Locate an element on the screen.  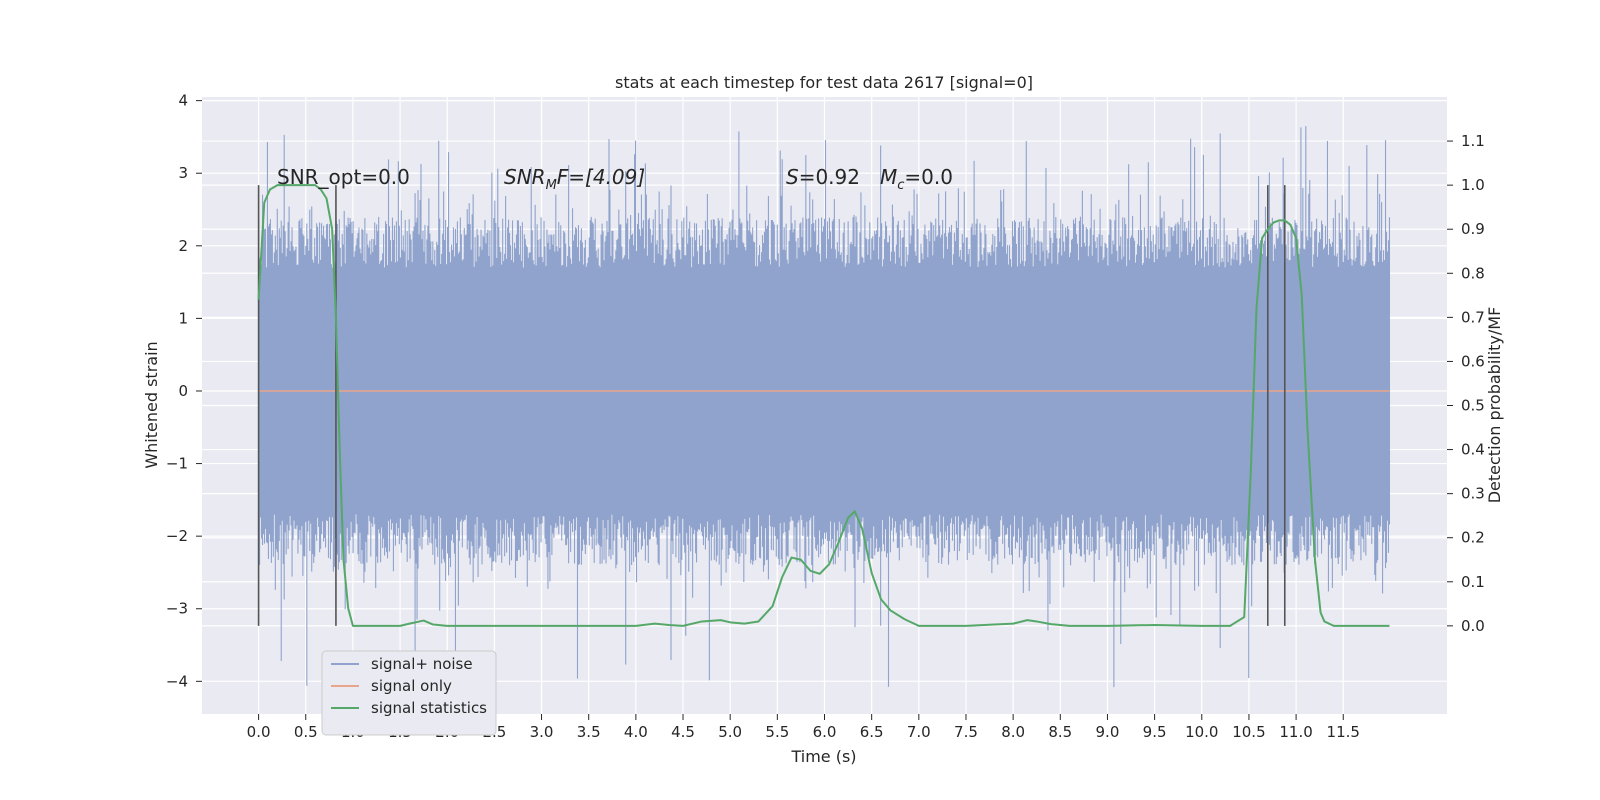
y-right-tick-label-11: 0.0 is located at coordinates (1473, 626).